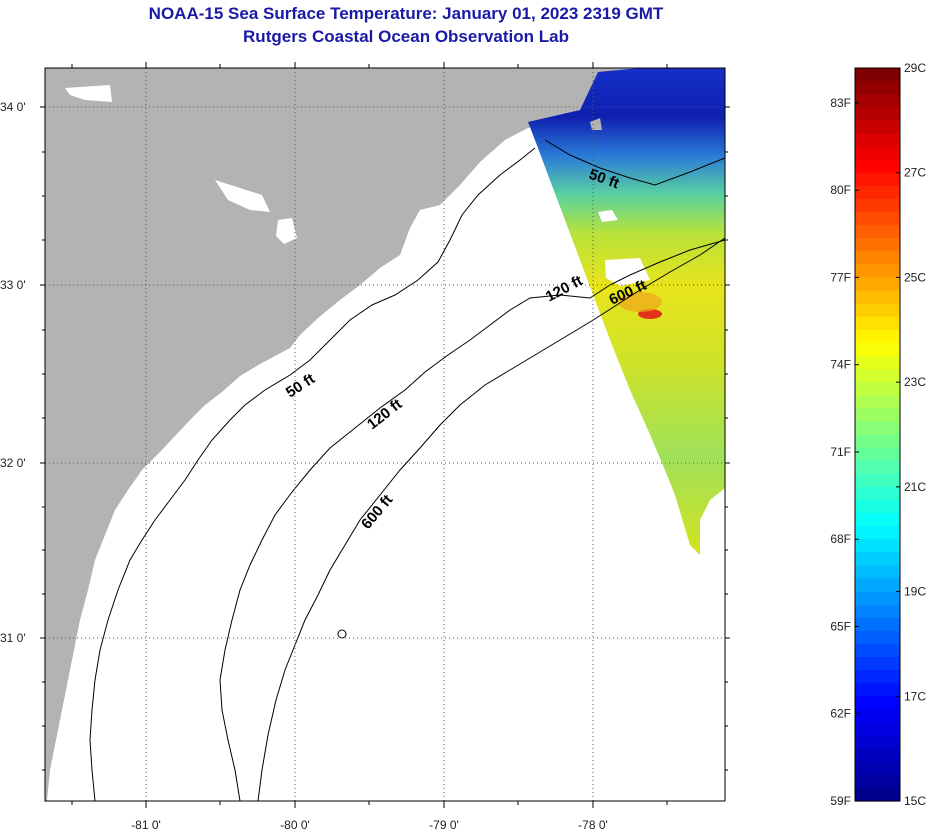 This screenshot has height=832, width=936. I want to click on lat-label-31: 31 0', so click(13, 638).